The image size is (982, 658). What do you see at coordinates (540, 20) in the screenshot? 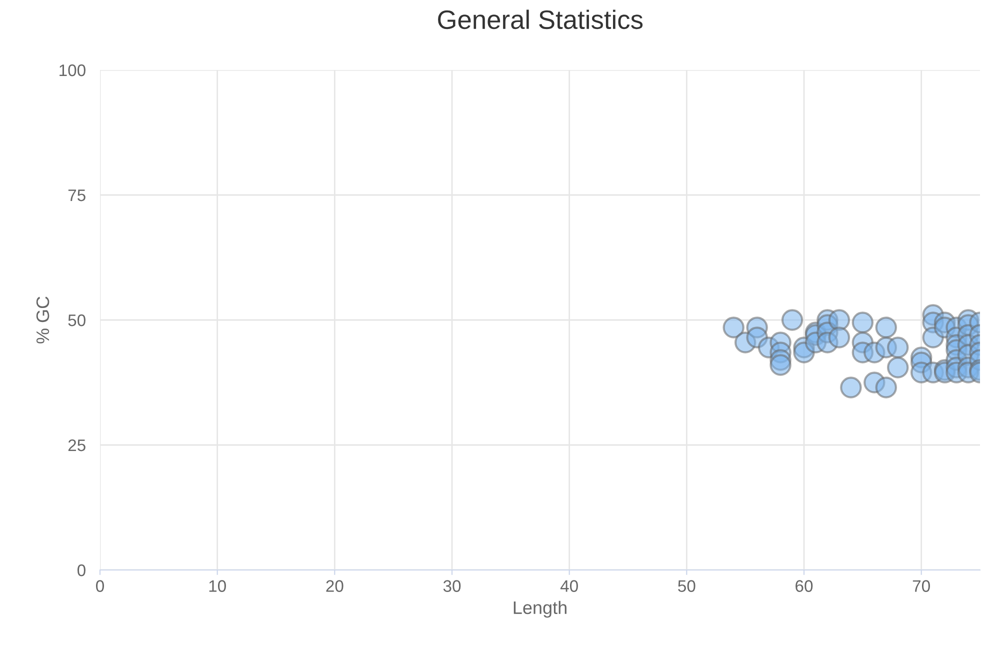
I see `chart-title: General Statistics` at bounding box center [540, 20].